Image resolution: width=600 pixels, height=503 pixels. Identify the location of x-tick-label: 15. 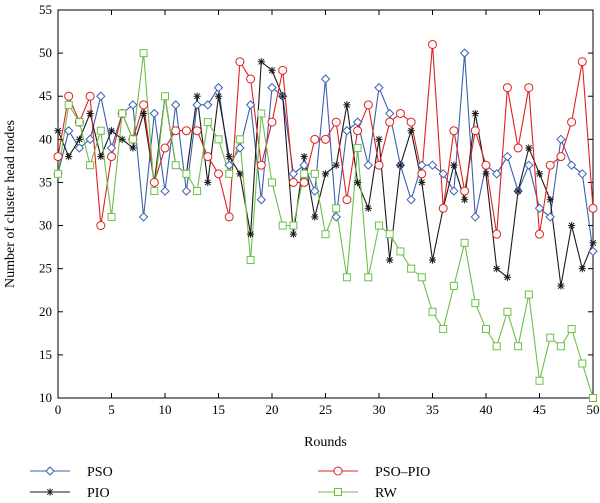
(218, 409).